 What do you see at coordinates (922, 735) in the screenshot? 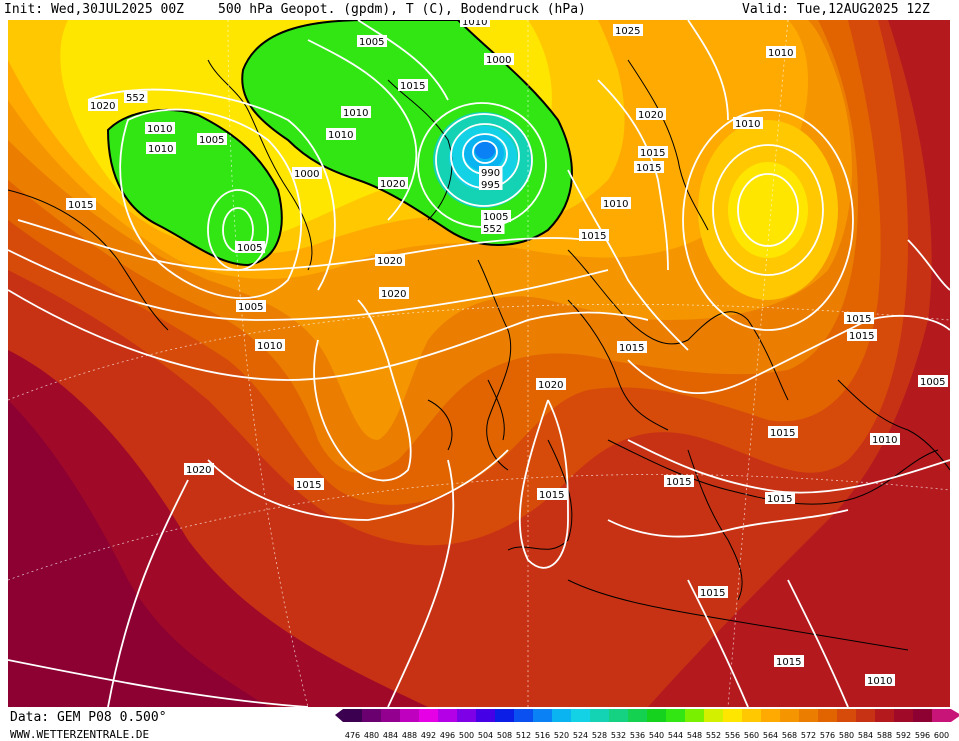
I see `legend-value-label: 596` at bounding box center [922, 735].